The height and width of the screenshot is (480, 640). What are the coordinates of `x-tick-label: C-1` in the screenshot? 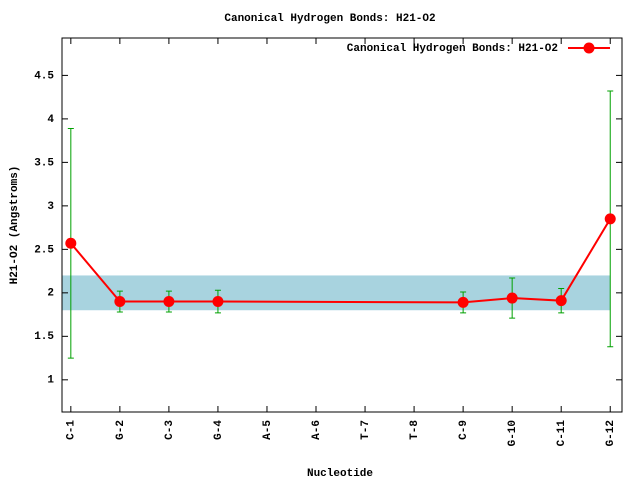 It's located at (72, 430).